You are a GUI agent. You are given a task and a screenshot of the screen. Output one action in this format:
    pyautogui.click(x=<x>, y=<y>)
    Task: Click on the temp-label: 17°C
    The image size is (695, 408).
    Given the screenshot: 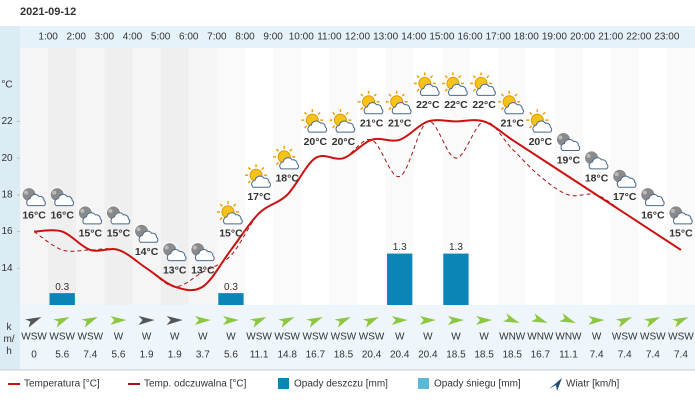 What is the action you would take?
    pyautogui.click(x=259, y=197)
    